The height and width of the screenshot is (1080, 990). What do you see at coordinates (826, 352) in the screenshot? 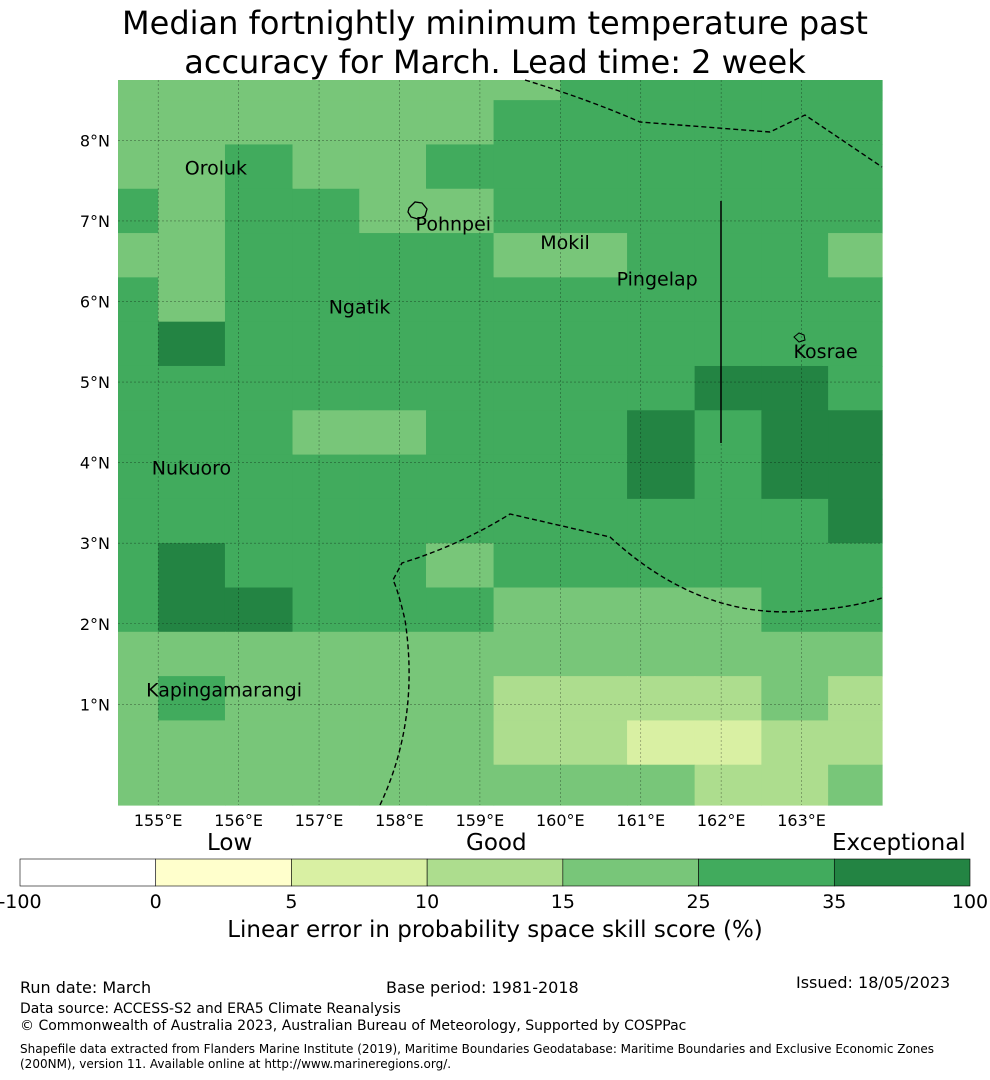
I see `island-label-kosrae: Kosrae` at bounding box center [826, 352].